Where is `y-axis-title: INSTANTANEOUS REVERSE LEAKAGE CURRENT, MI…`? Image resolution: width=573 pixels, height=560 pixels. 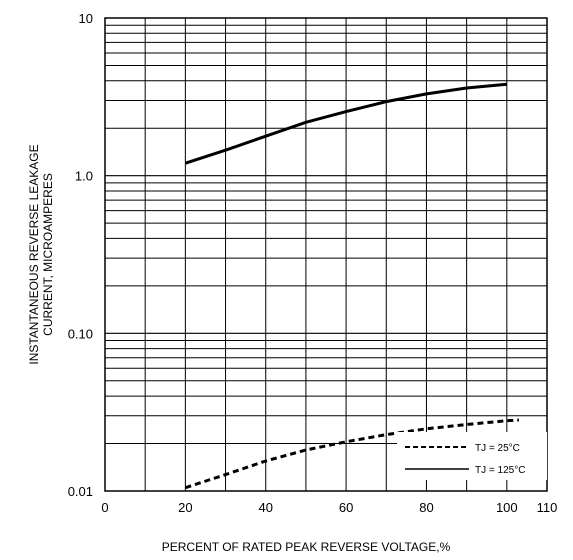 y-axis-title: INSTANTANEOUS REVERSE LEAKAGE CURRENT, MI… is located at coordinates (41, 254).